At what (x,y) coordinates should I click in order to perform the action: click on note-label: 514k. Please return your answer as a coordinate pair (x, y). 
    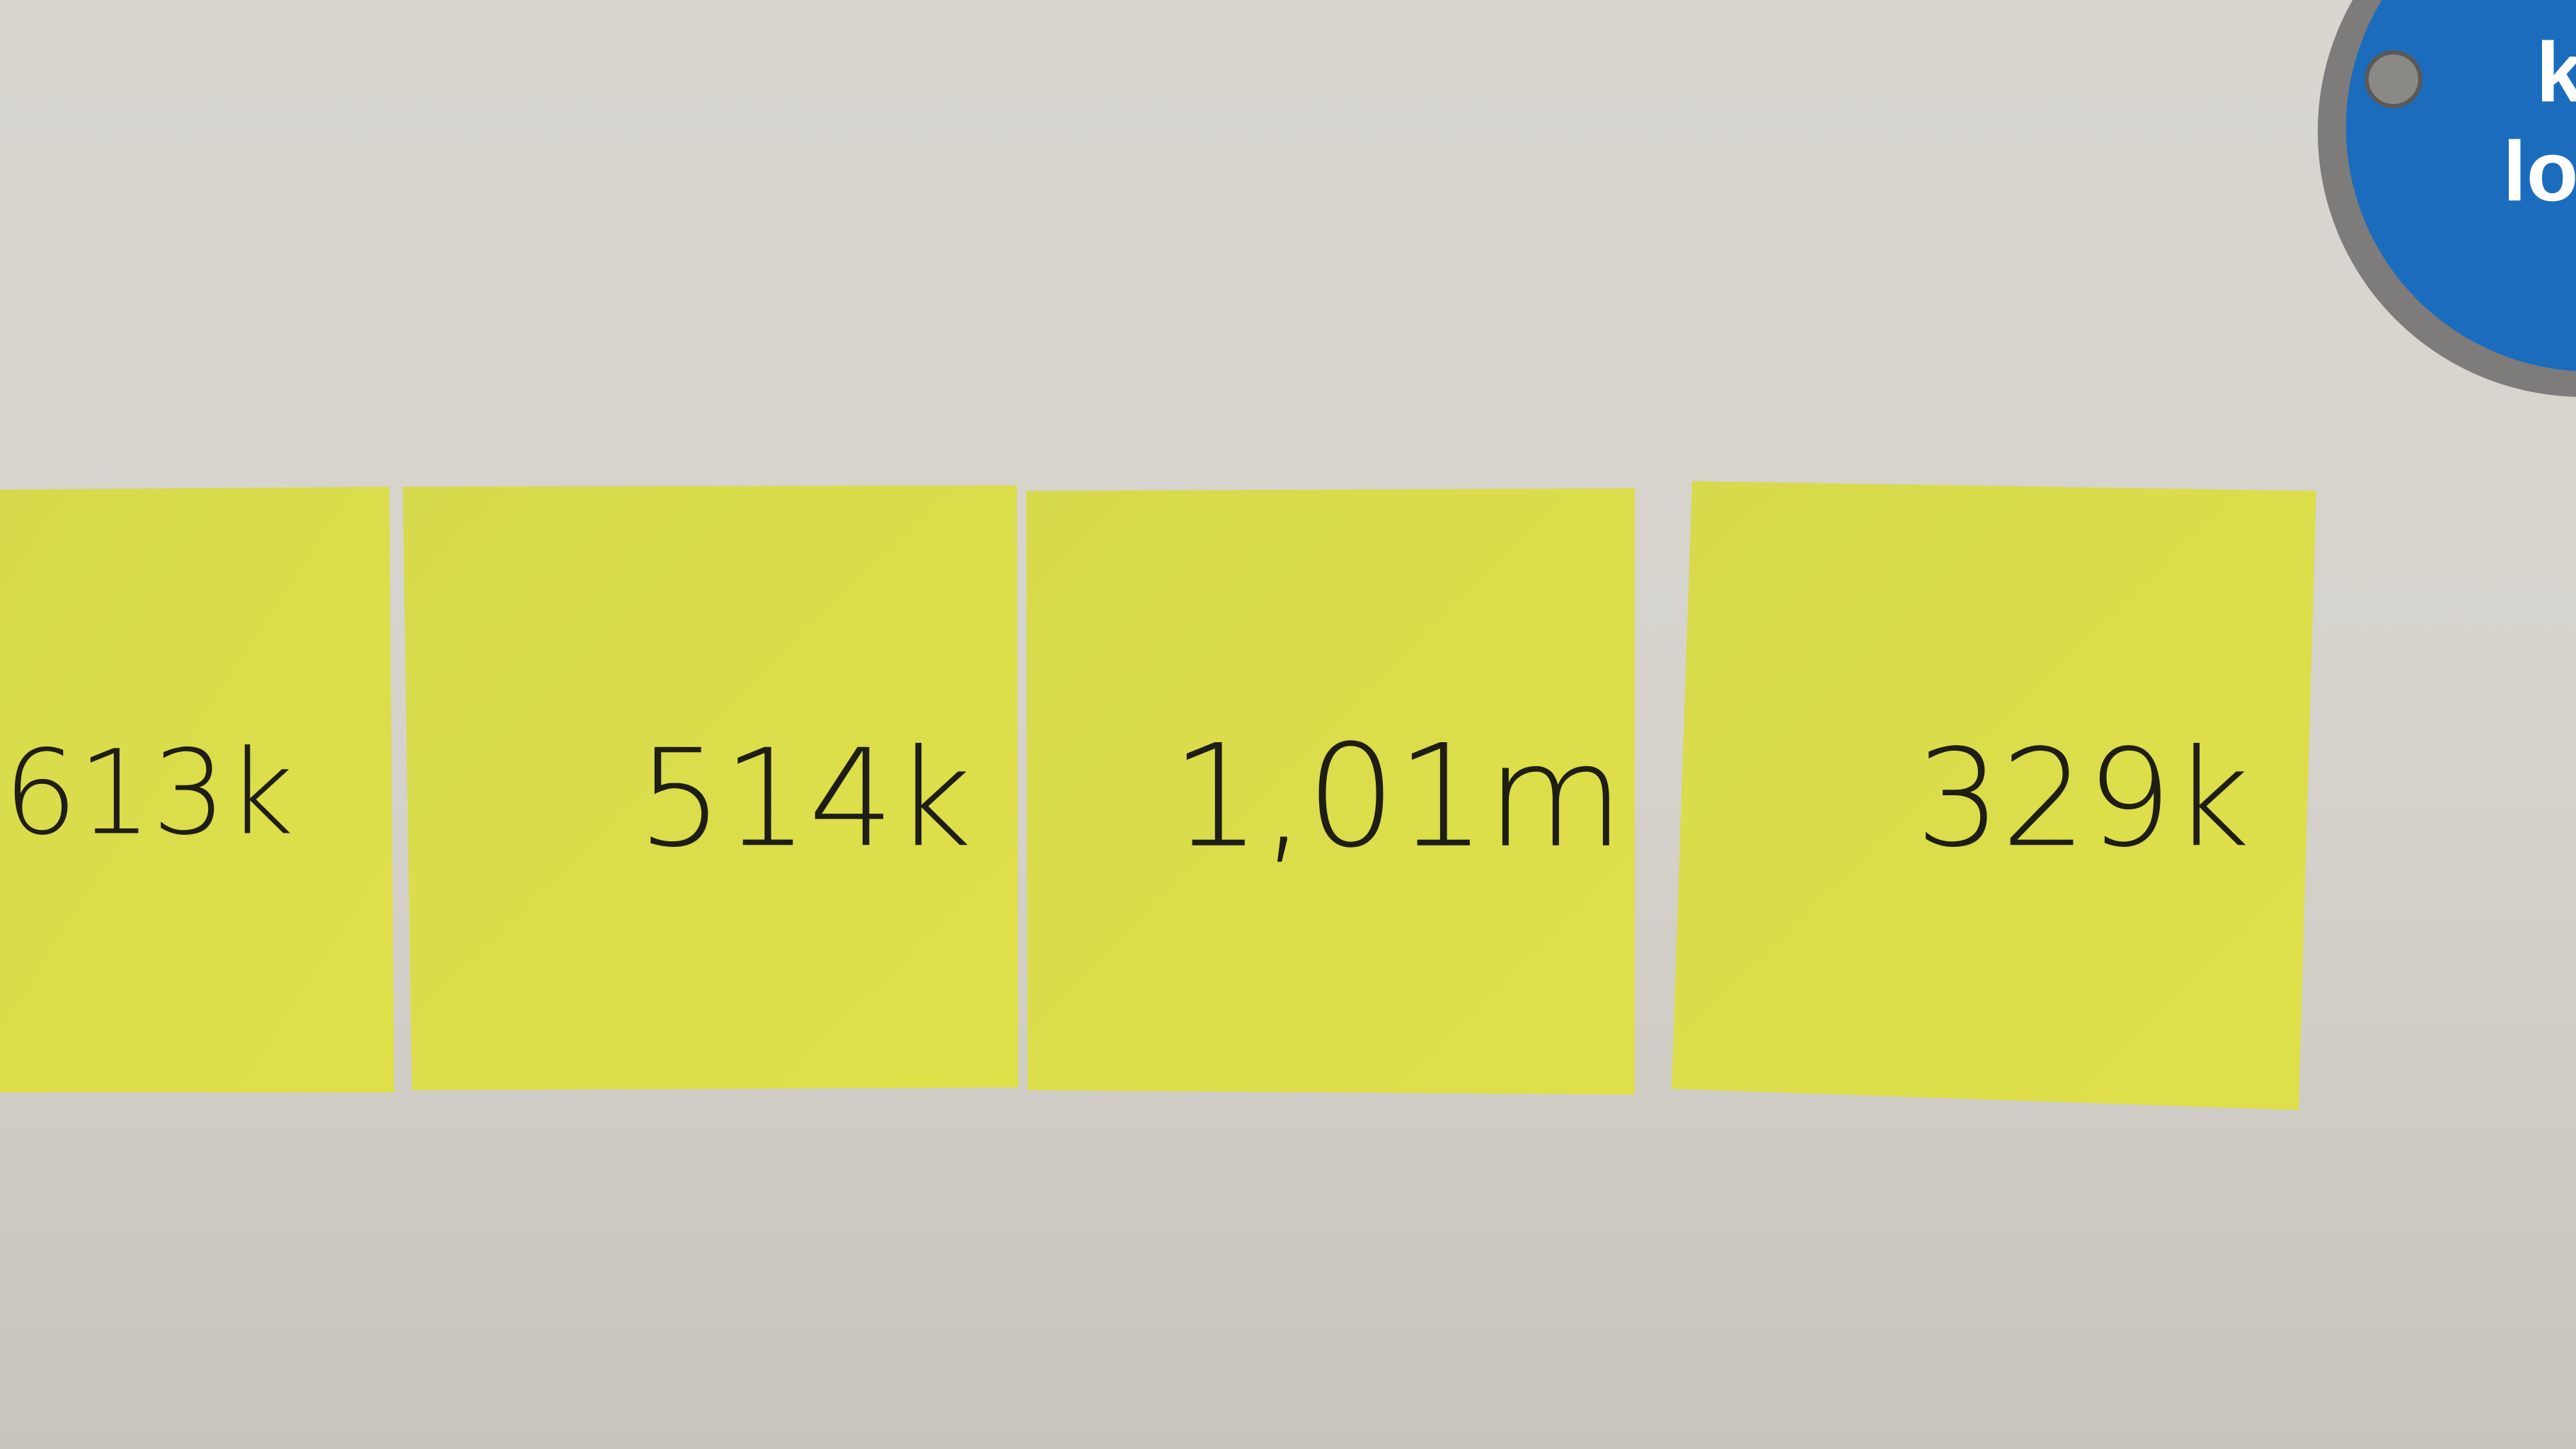
    Looking at the image, I should click on (805, 798).